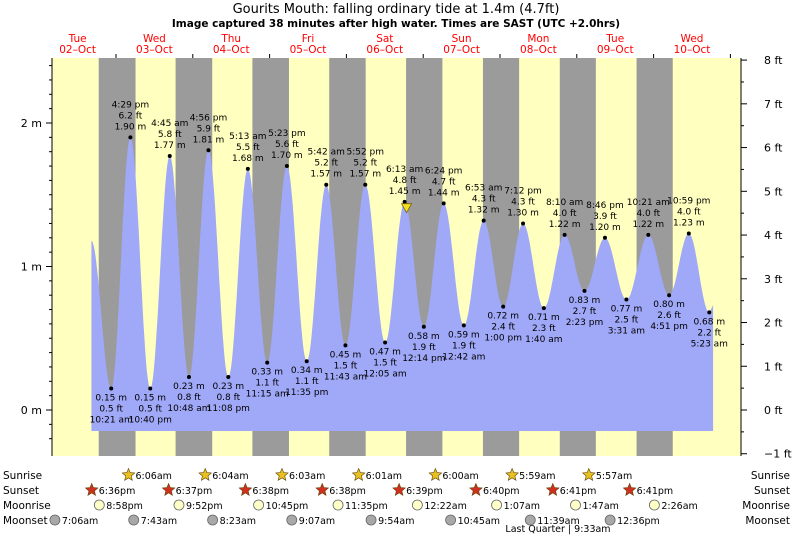 The width and height of the screenshot is (793, 537). I want to click on right-axis-label: 4 ft, so click(773, 235).